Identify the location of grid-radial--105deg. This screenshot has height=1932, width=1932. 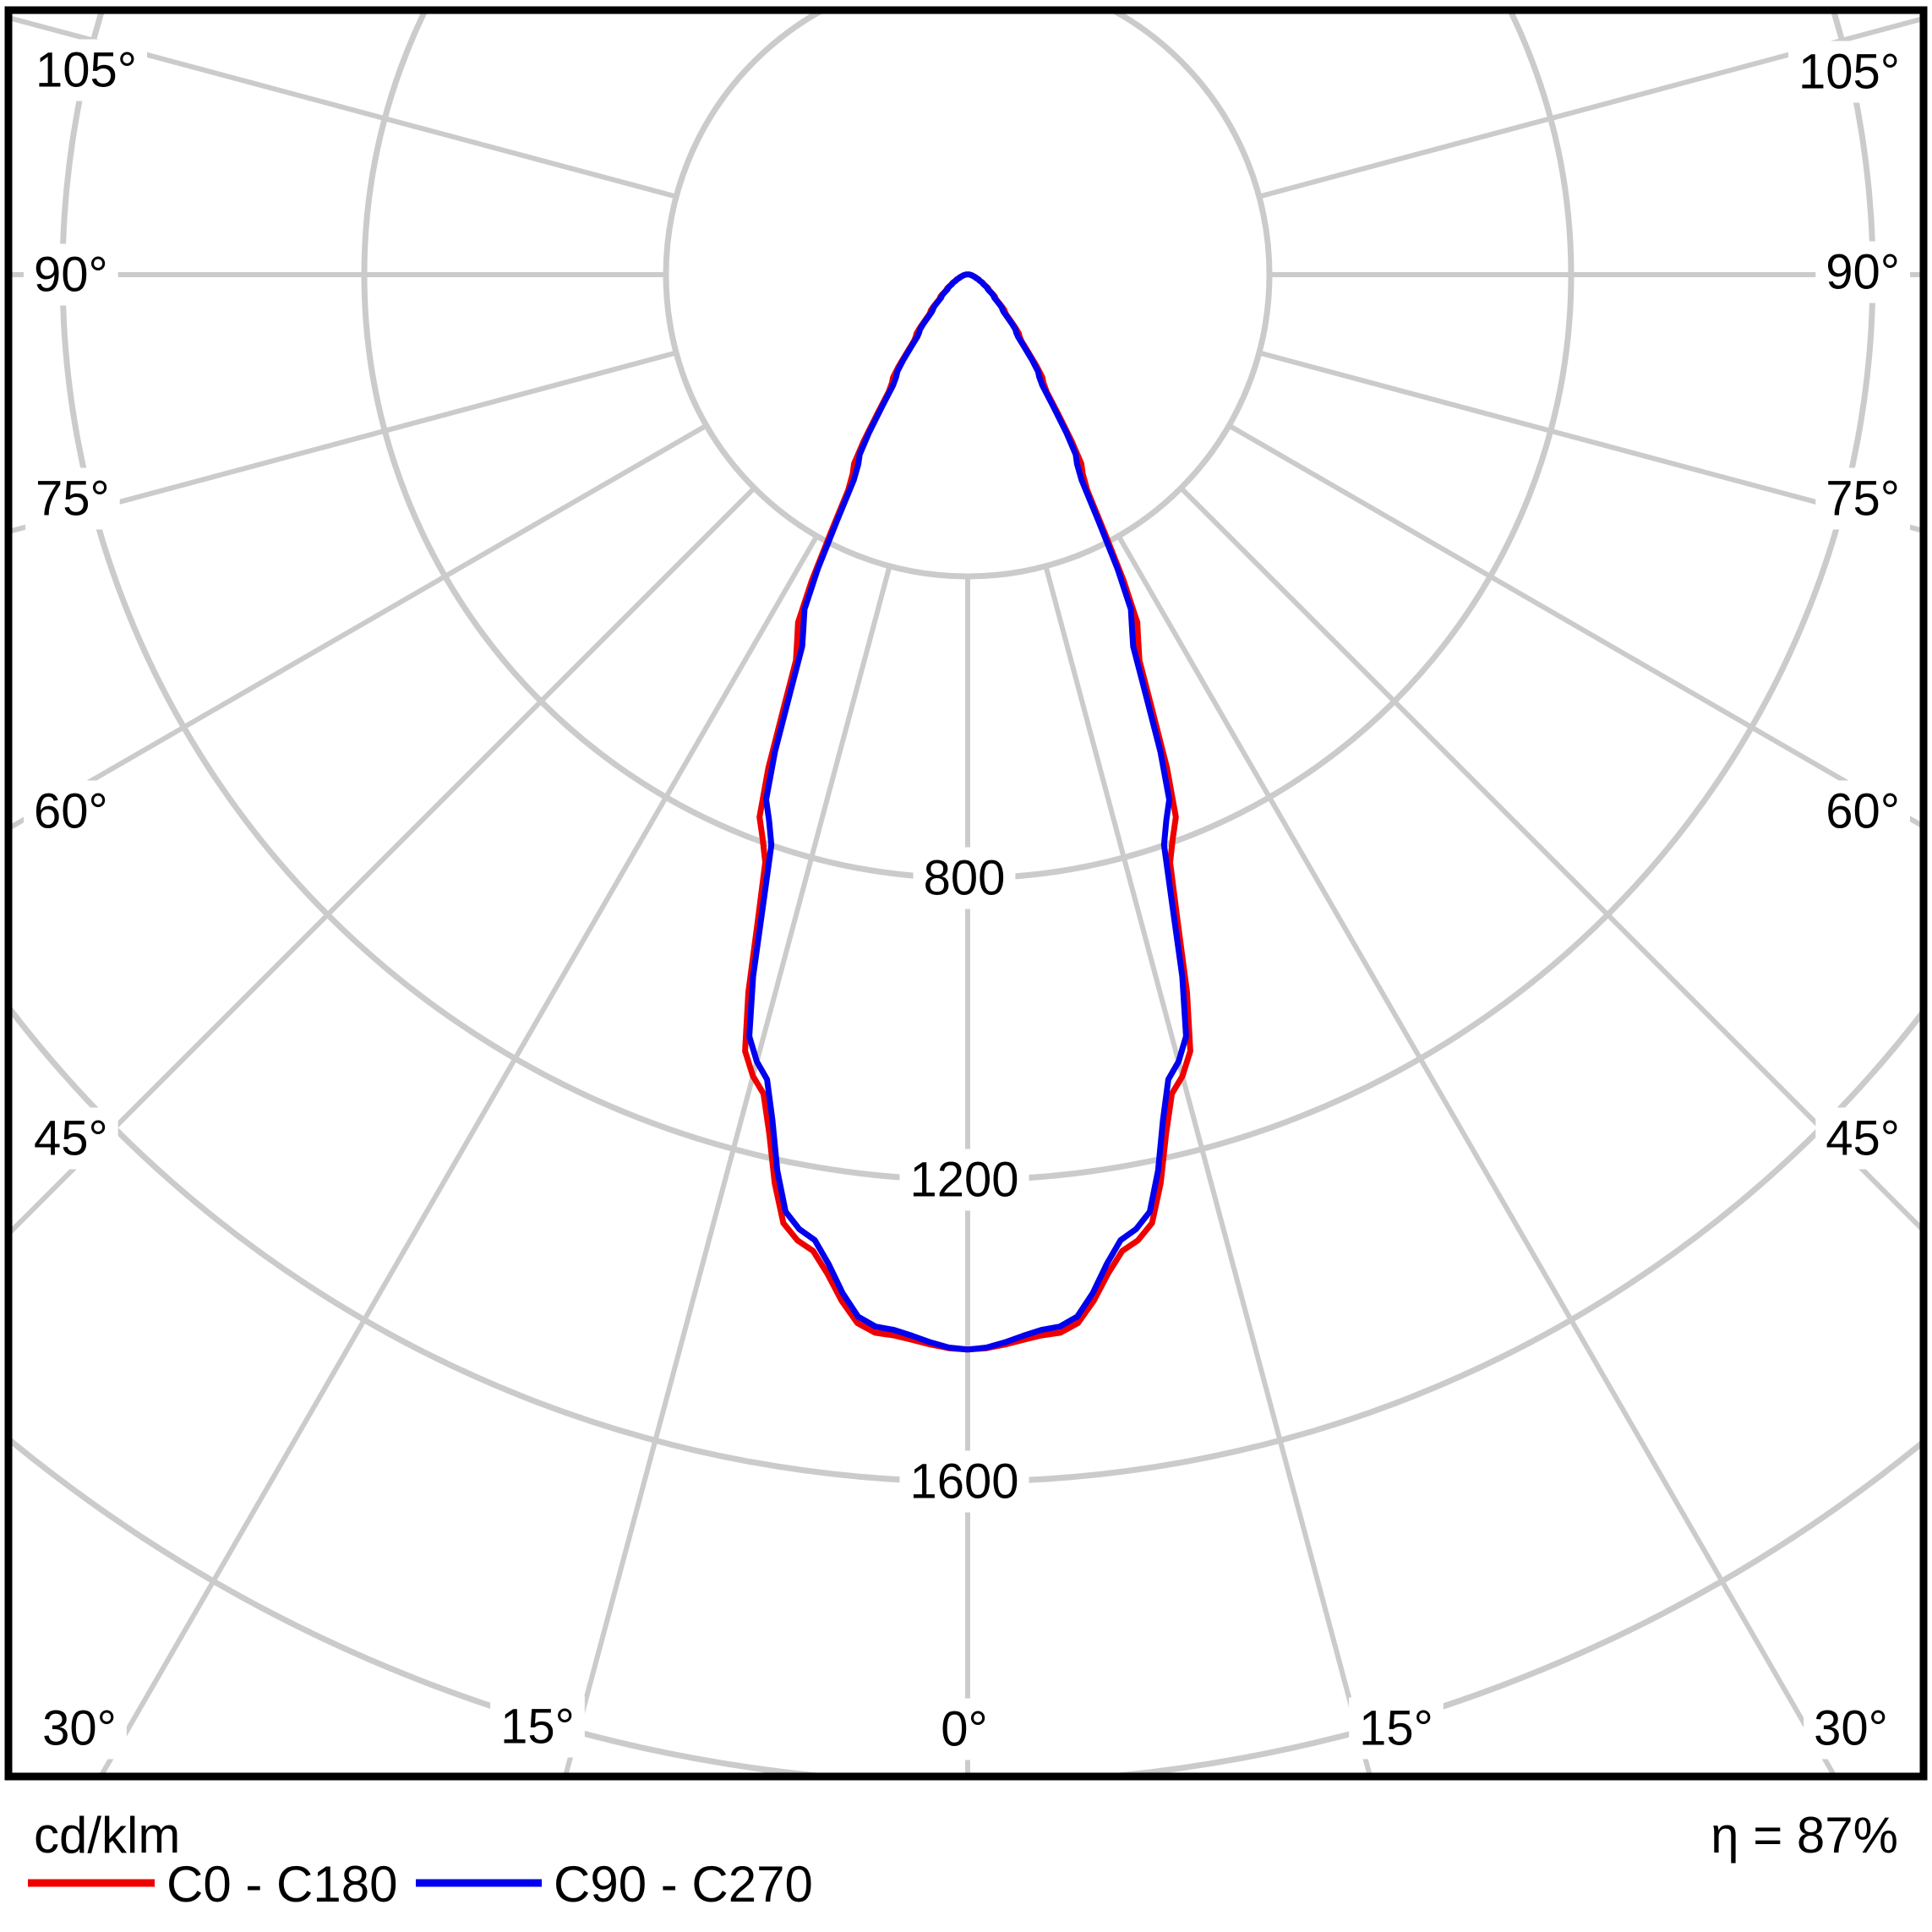
(344, 107).